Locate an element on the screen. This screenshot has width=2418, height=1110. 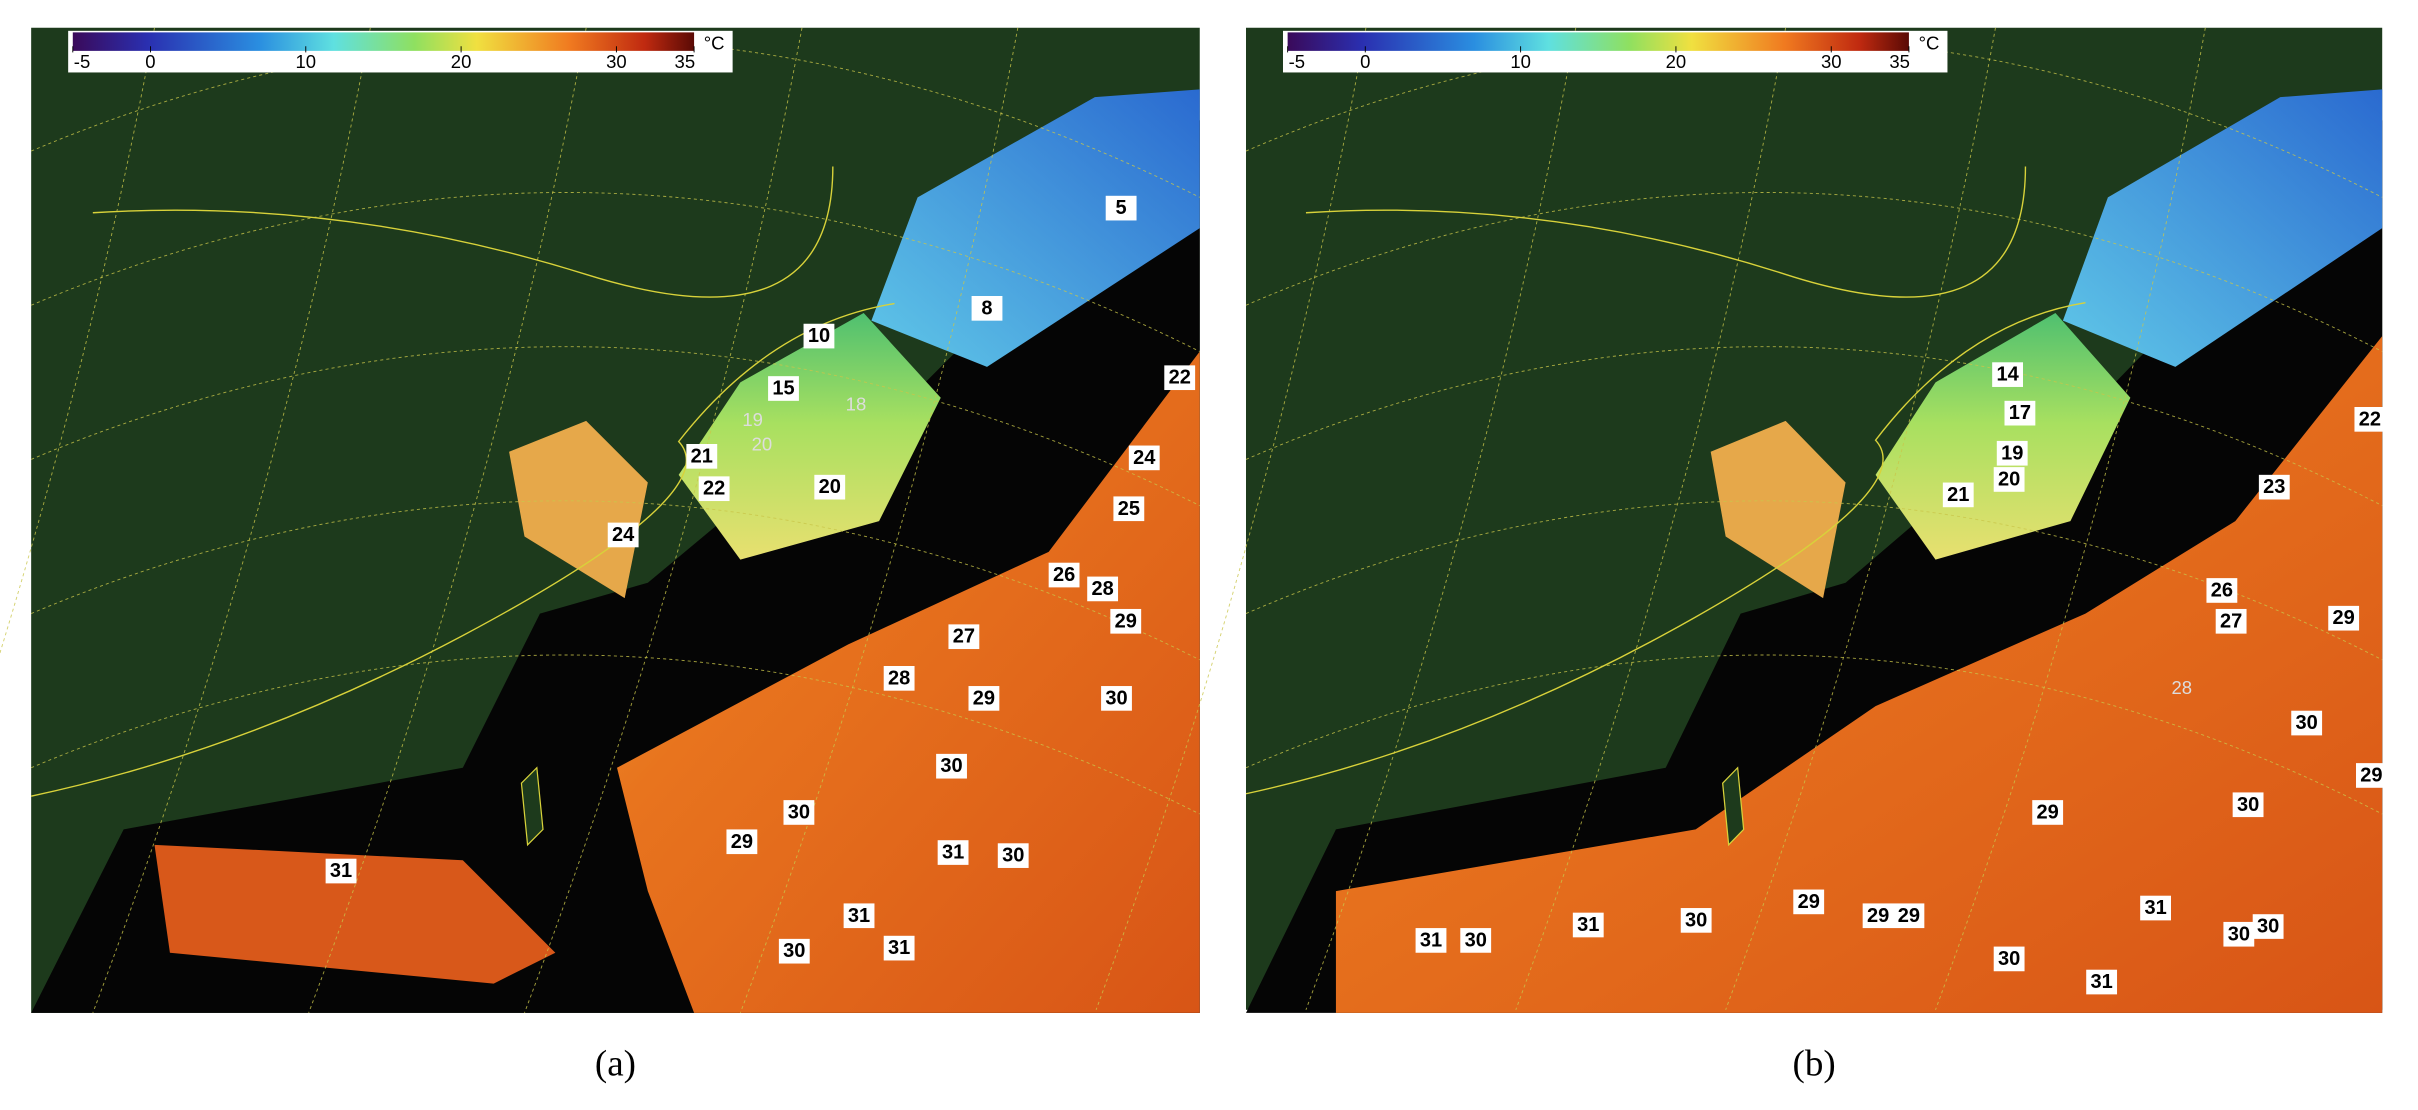
cold-sea is located at coordinates (2222, 228).